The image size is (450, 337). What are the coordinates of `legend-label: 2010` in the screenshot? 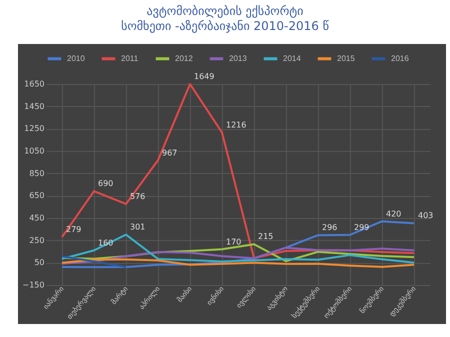 It's located at (76, 58).